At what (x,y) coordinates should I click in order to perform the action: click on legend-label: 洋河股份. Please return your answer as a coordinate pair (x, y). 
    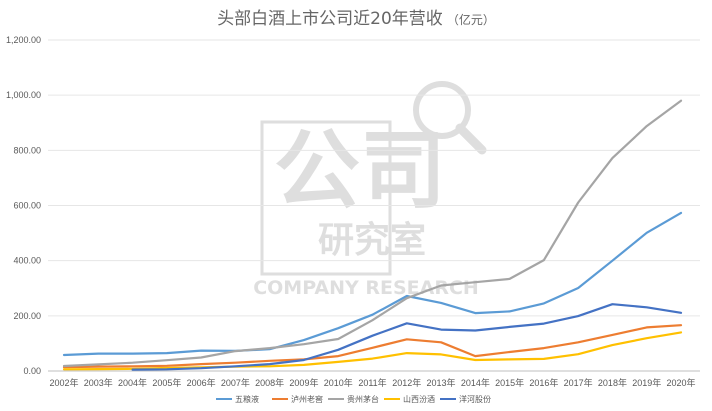
    Looking at the image, I should click on (475, 399).